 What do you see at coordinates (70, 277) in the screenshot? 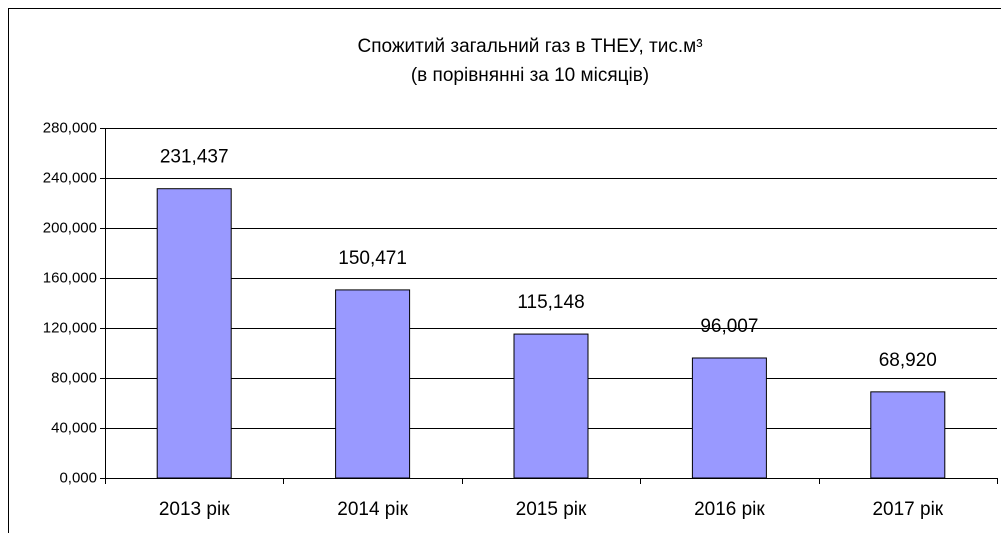
I see `y-tick-label: 160,000` at bounding box center [70, 277].